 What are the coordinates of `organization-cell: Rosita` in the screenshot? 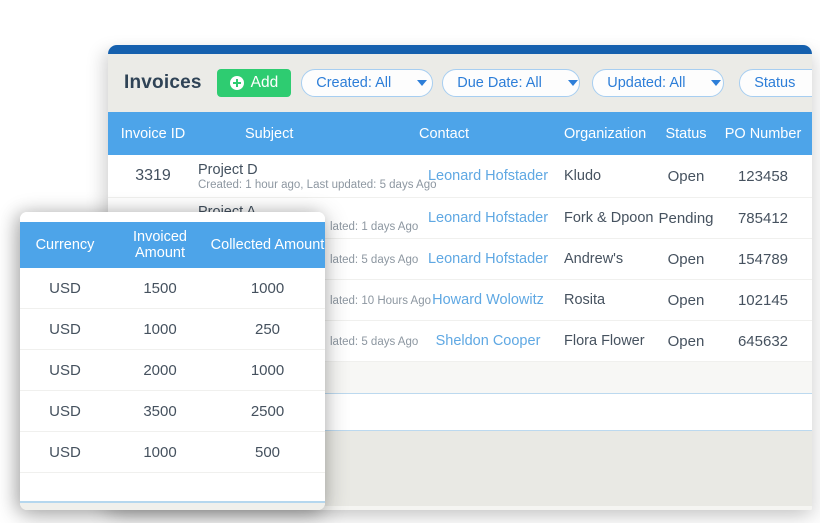 It's located at (585, 300).